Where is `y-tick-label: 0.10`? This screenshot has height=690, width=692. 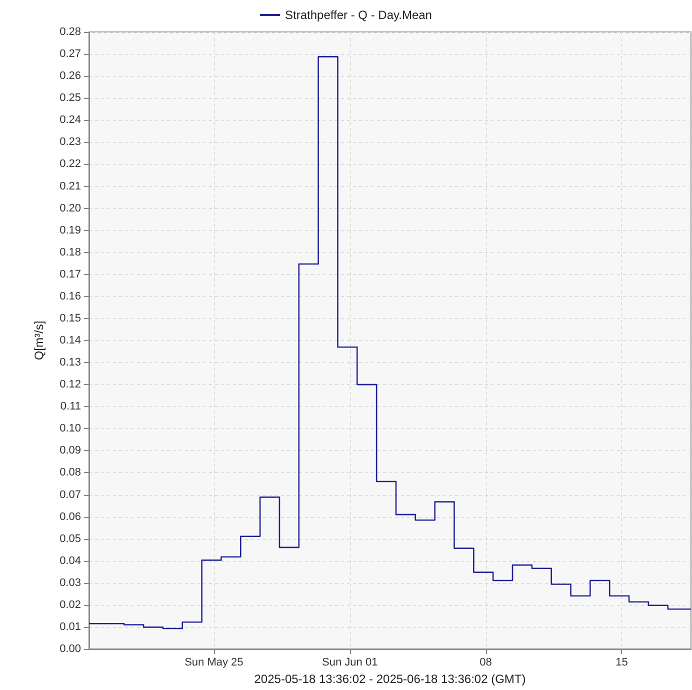 y-tick-label: 0.10 is located at coordinates (70, 428).